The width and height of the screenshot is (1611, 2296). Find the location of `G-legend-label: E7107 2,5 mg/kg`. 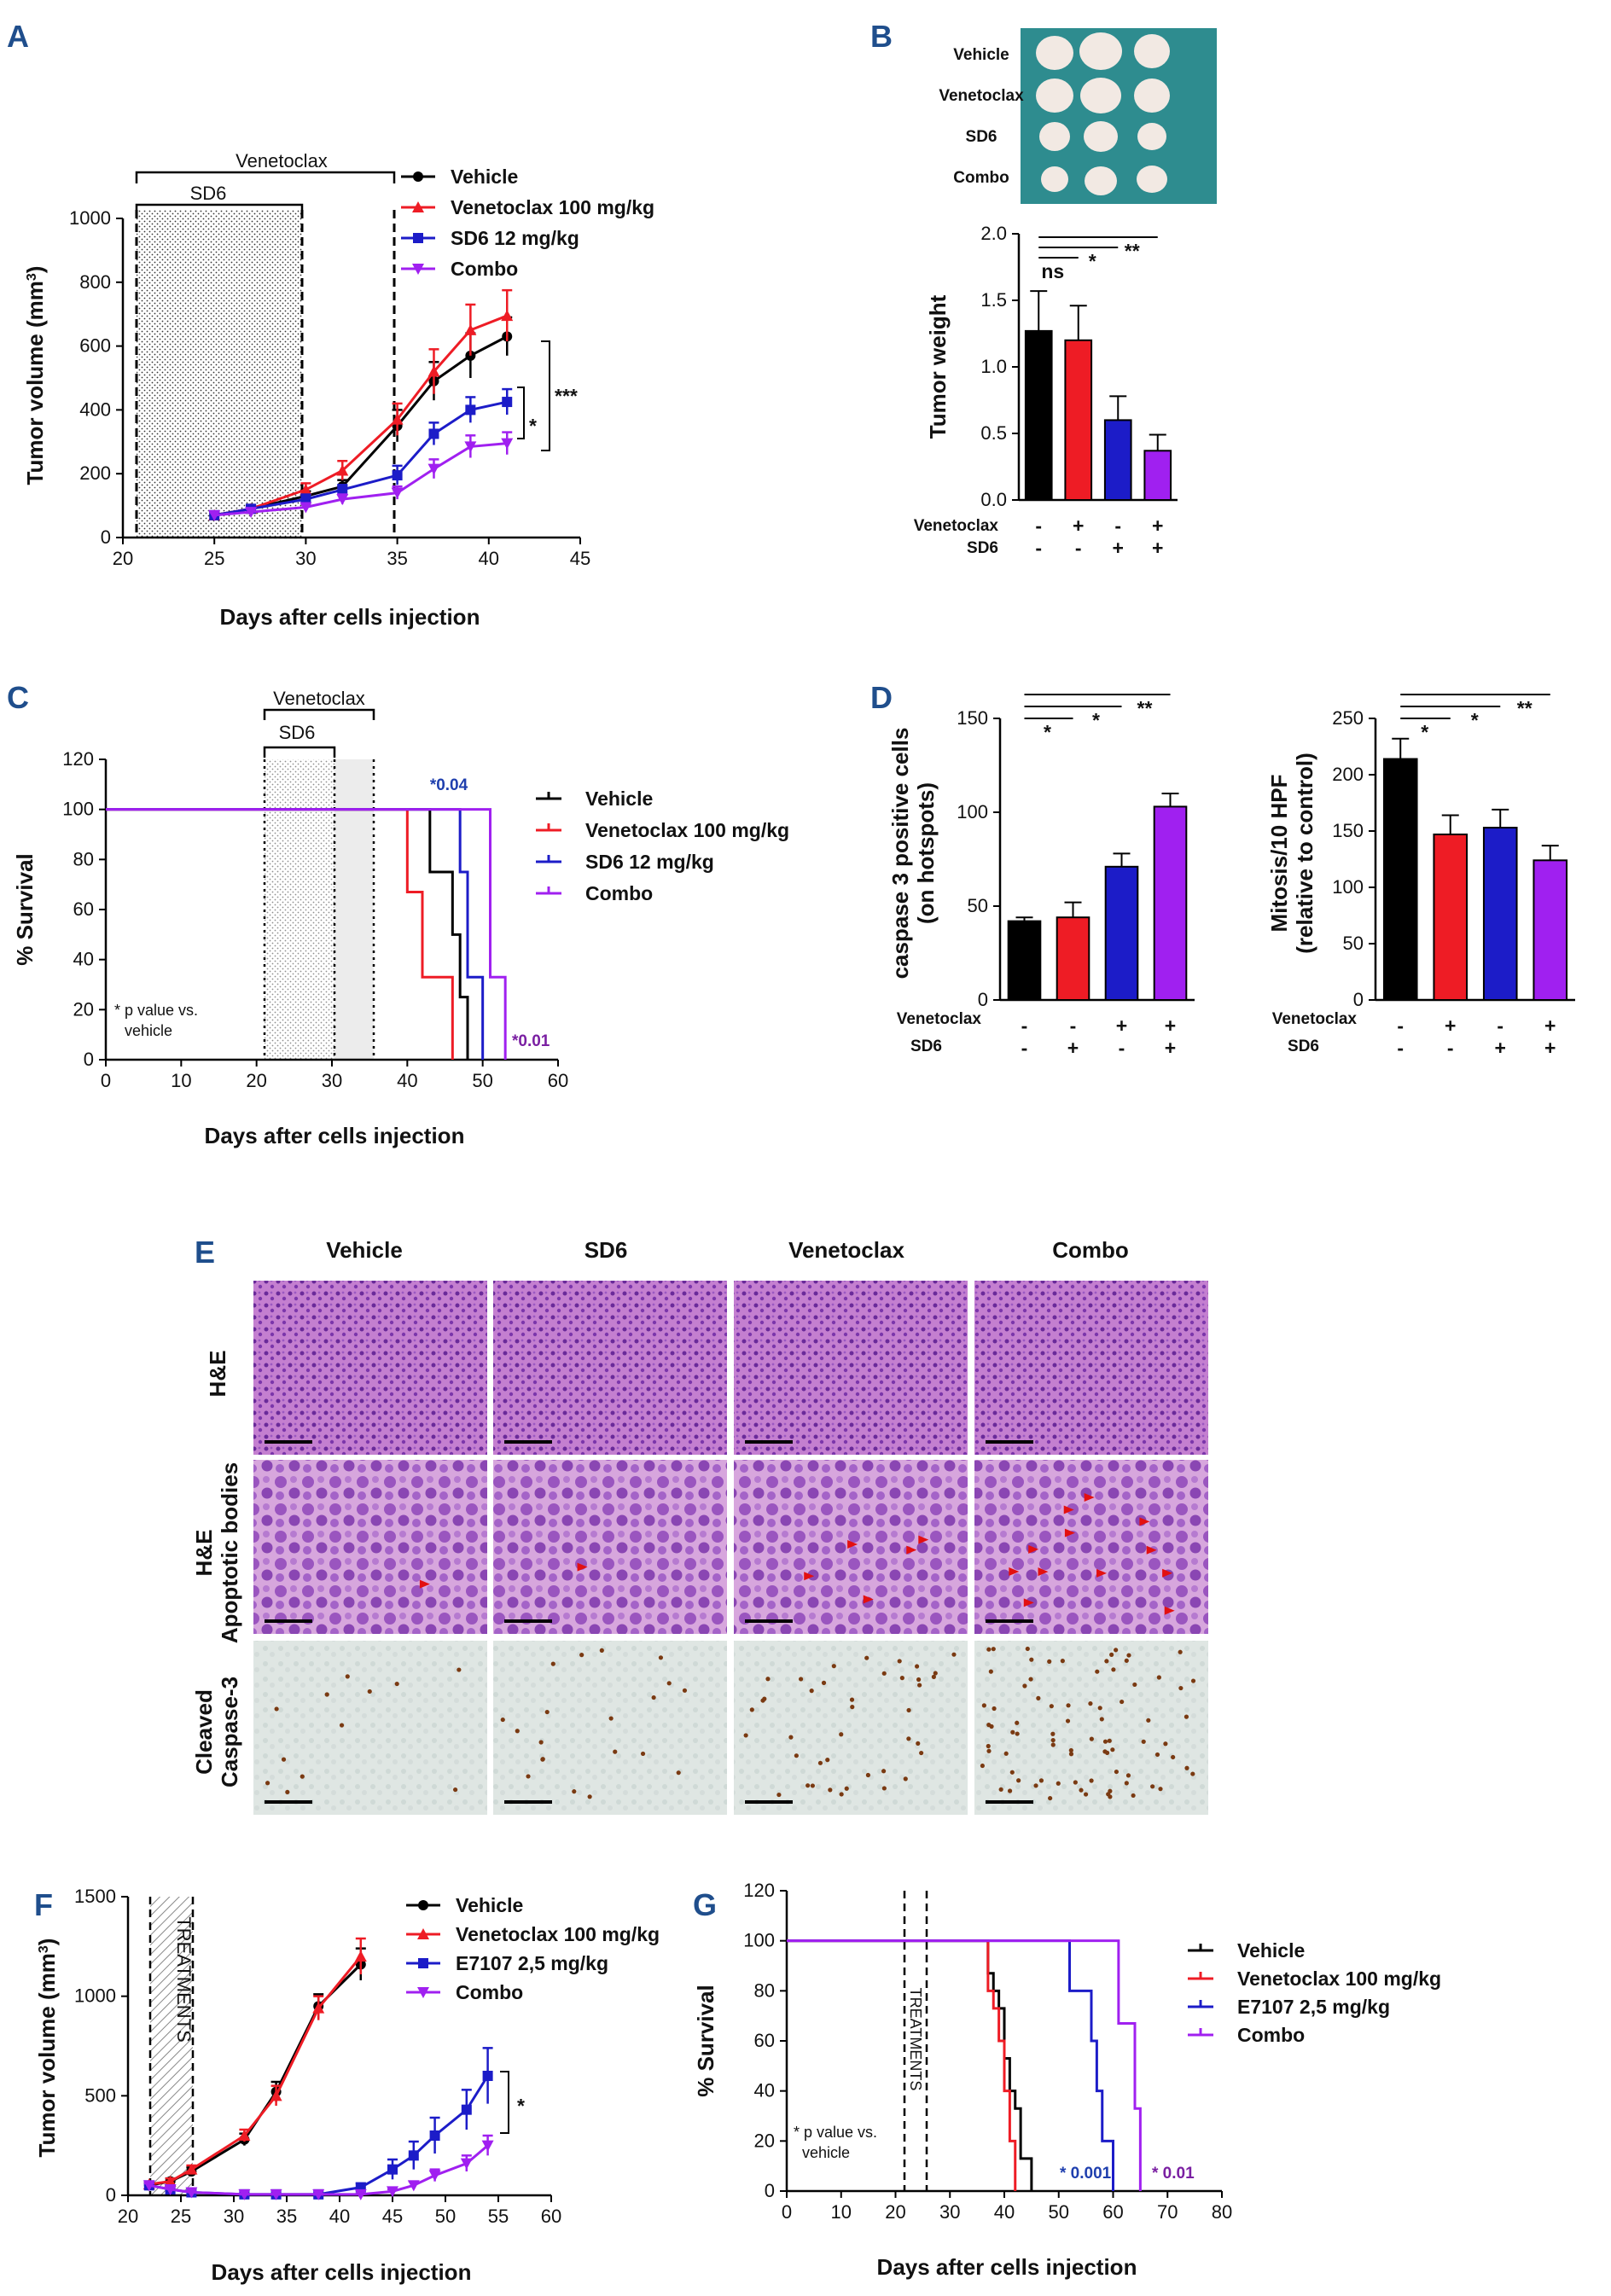

G-legend-label: E7107 2,5 mg/kg is located at coordinates (1313, 2007).